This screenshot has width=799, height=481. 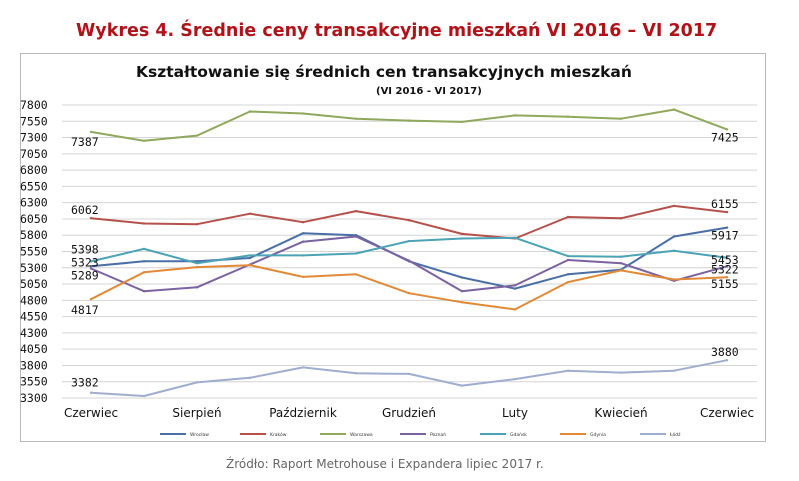 I want to click on y-tick-label: 3550, so click(x=34, y=382).